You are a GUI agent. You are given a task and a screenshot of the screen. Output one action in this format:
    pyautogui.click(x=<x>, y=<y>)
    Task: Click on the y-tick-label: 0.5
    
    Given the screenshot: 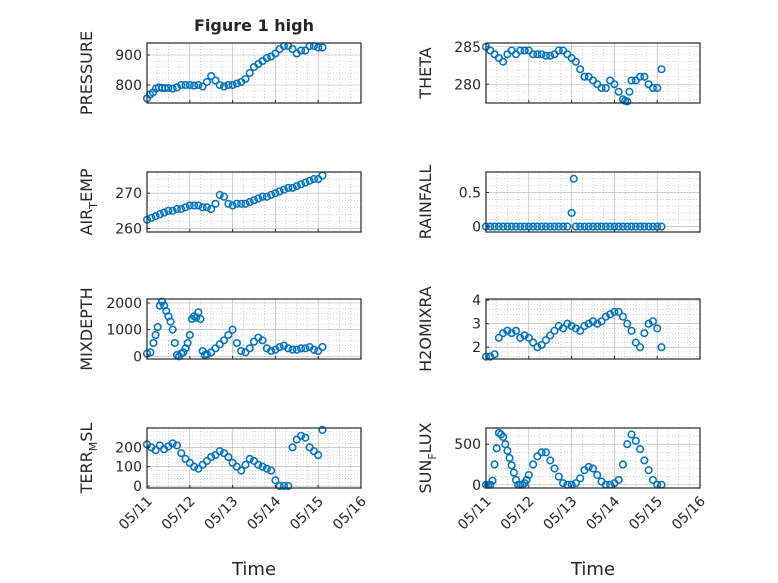 What is the action you would take?
    pyautogui.click(x=470, y=193)
    